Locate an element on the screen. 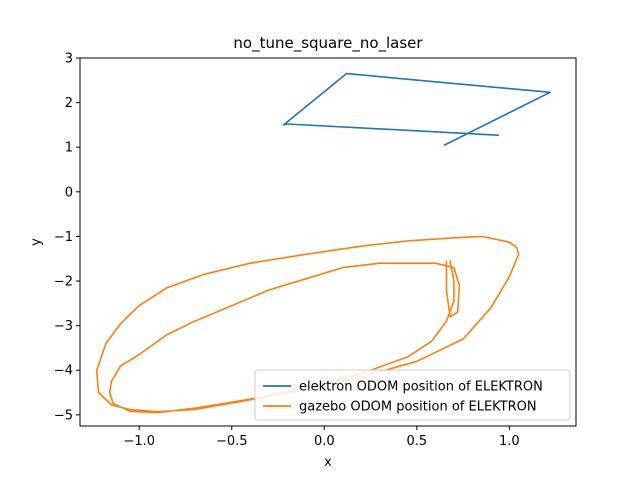 This screenshot has width=640, height=480. legend-box is located at coordinates (412, 395).